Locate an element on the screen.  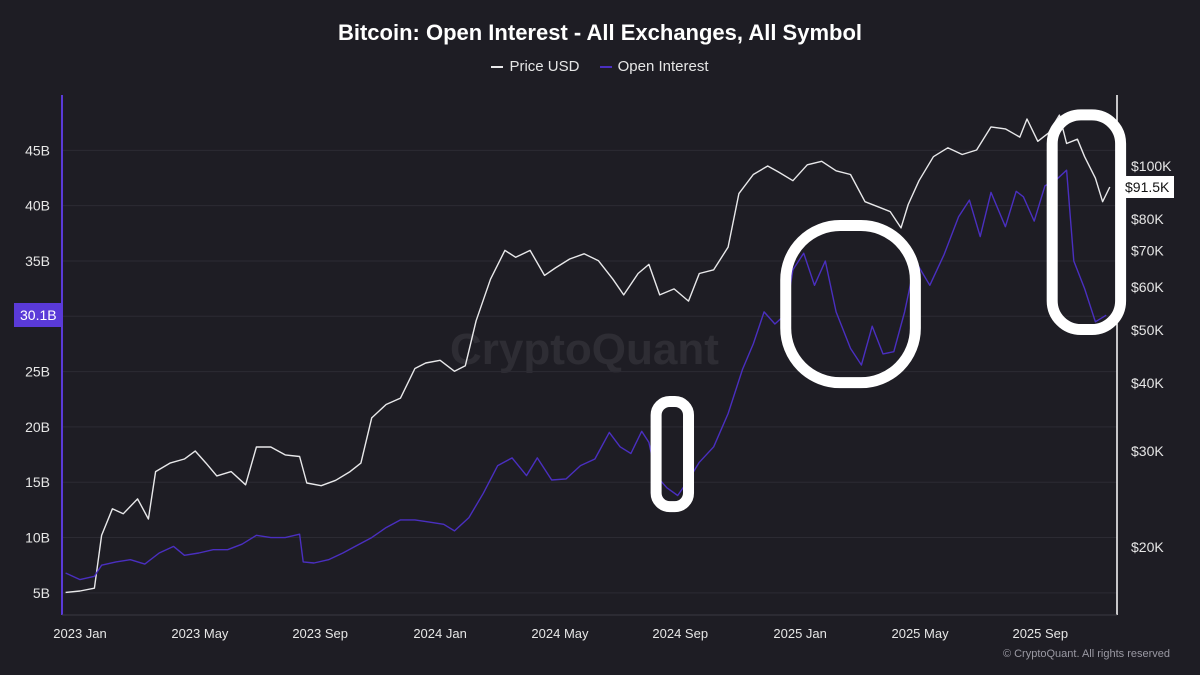
x-tick-label: 2024 Jan is located at coordinates (440, 633).